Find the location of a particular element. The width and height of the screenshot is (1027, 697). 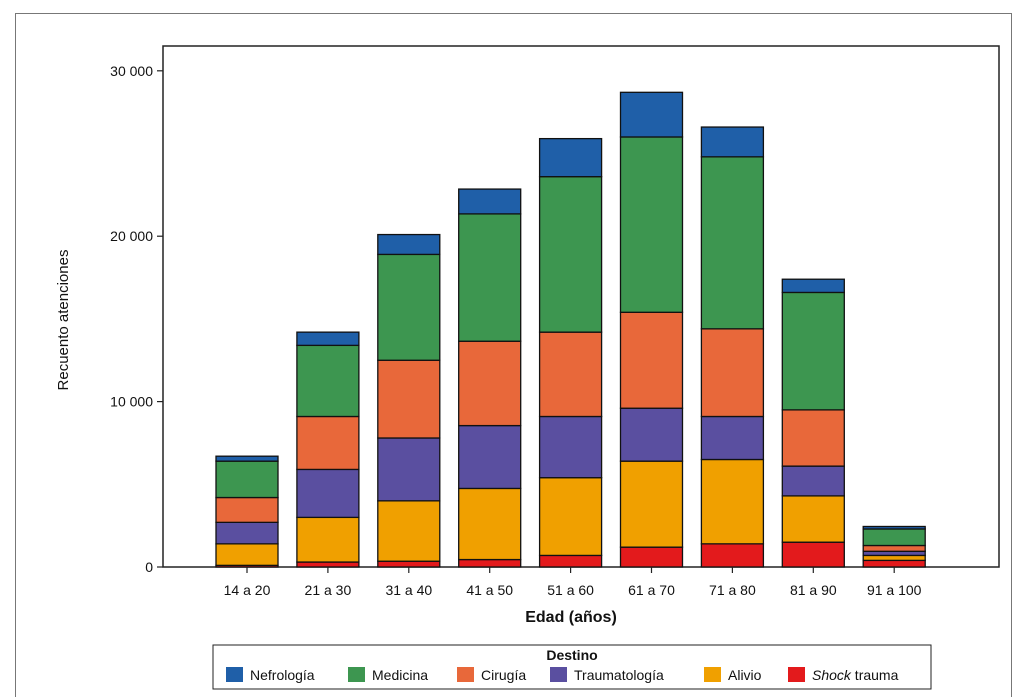

legend-swatch-nefrologia is located at coordinates (234, 674).